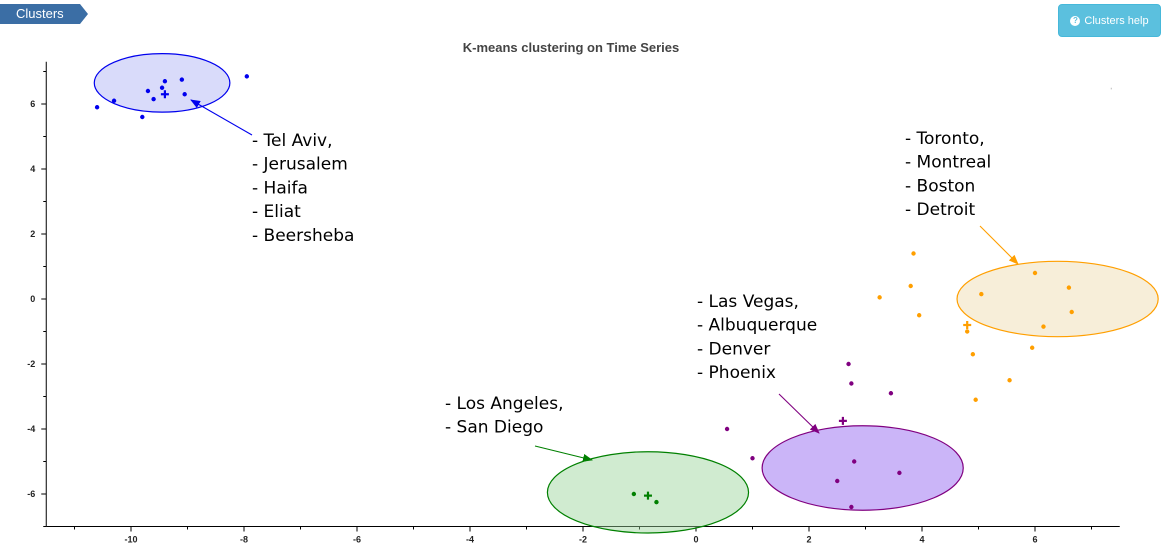  What do you see at coordinates (945, 139) in the screenshot?
I see `cluster-member-label: - Toronto,` at bounding box center [945, 139].